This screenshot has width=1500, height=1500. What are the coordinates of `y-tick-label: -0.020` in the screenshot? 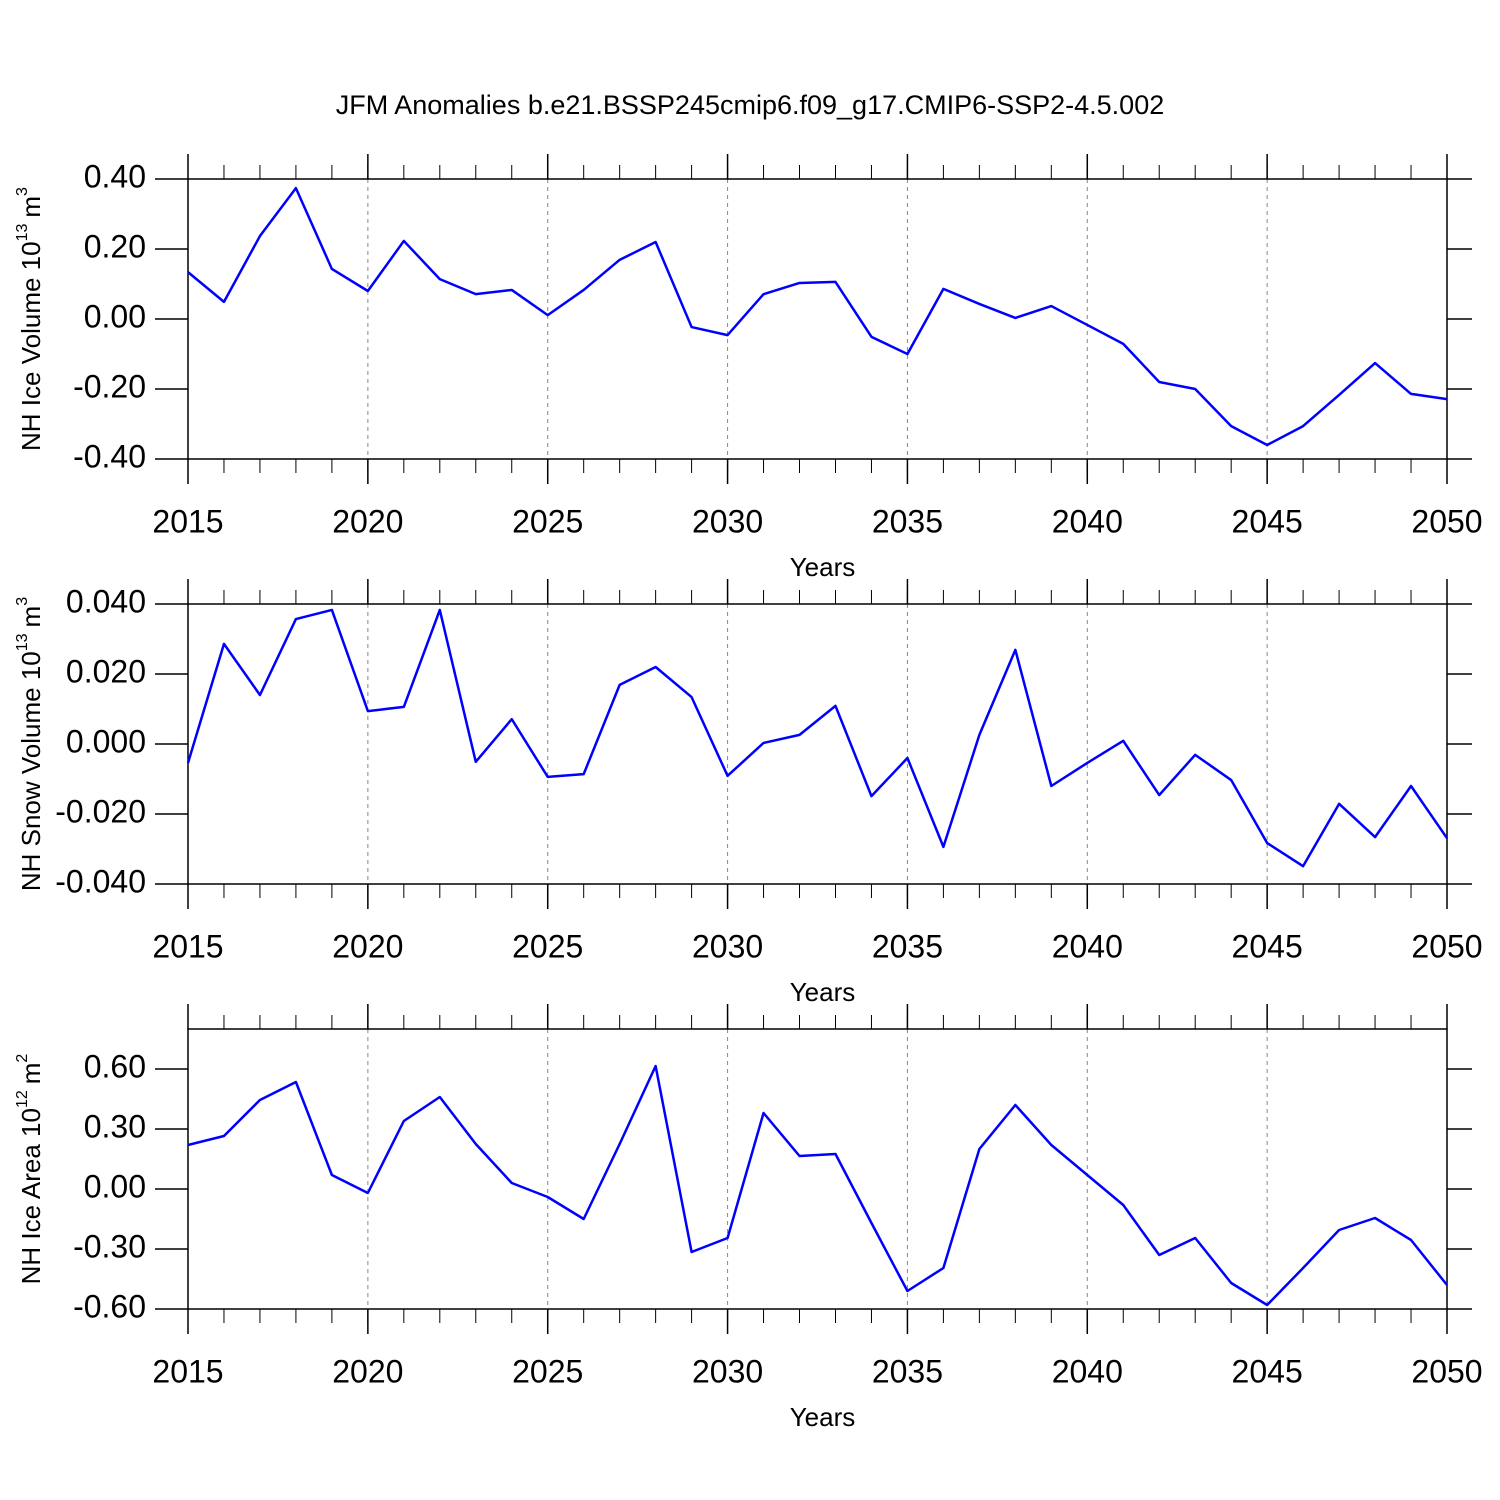 It's located at (100, 811).